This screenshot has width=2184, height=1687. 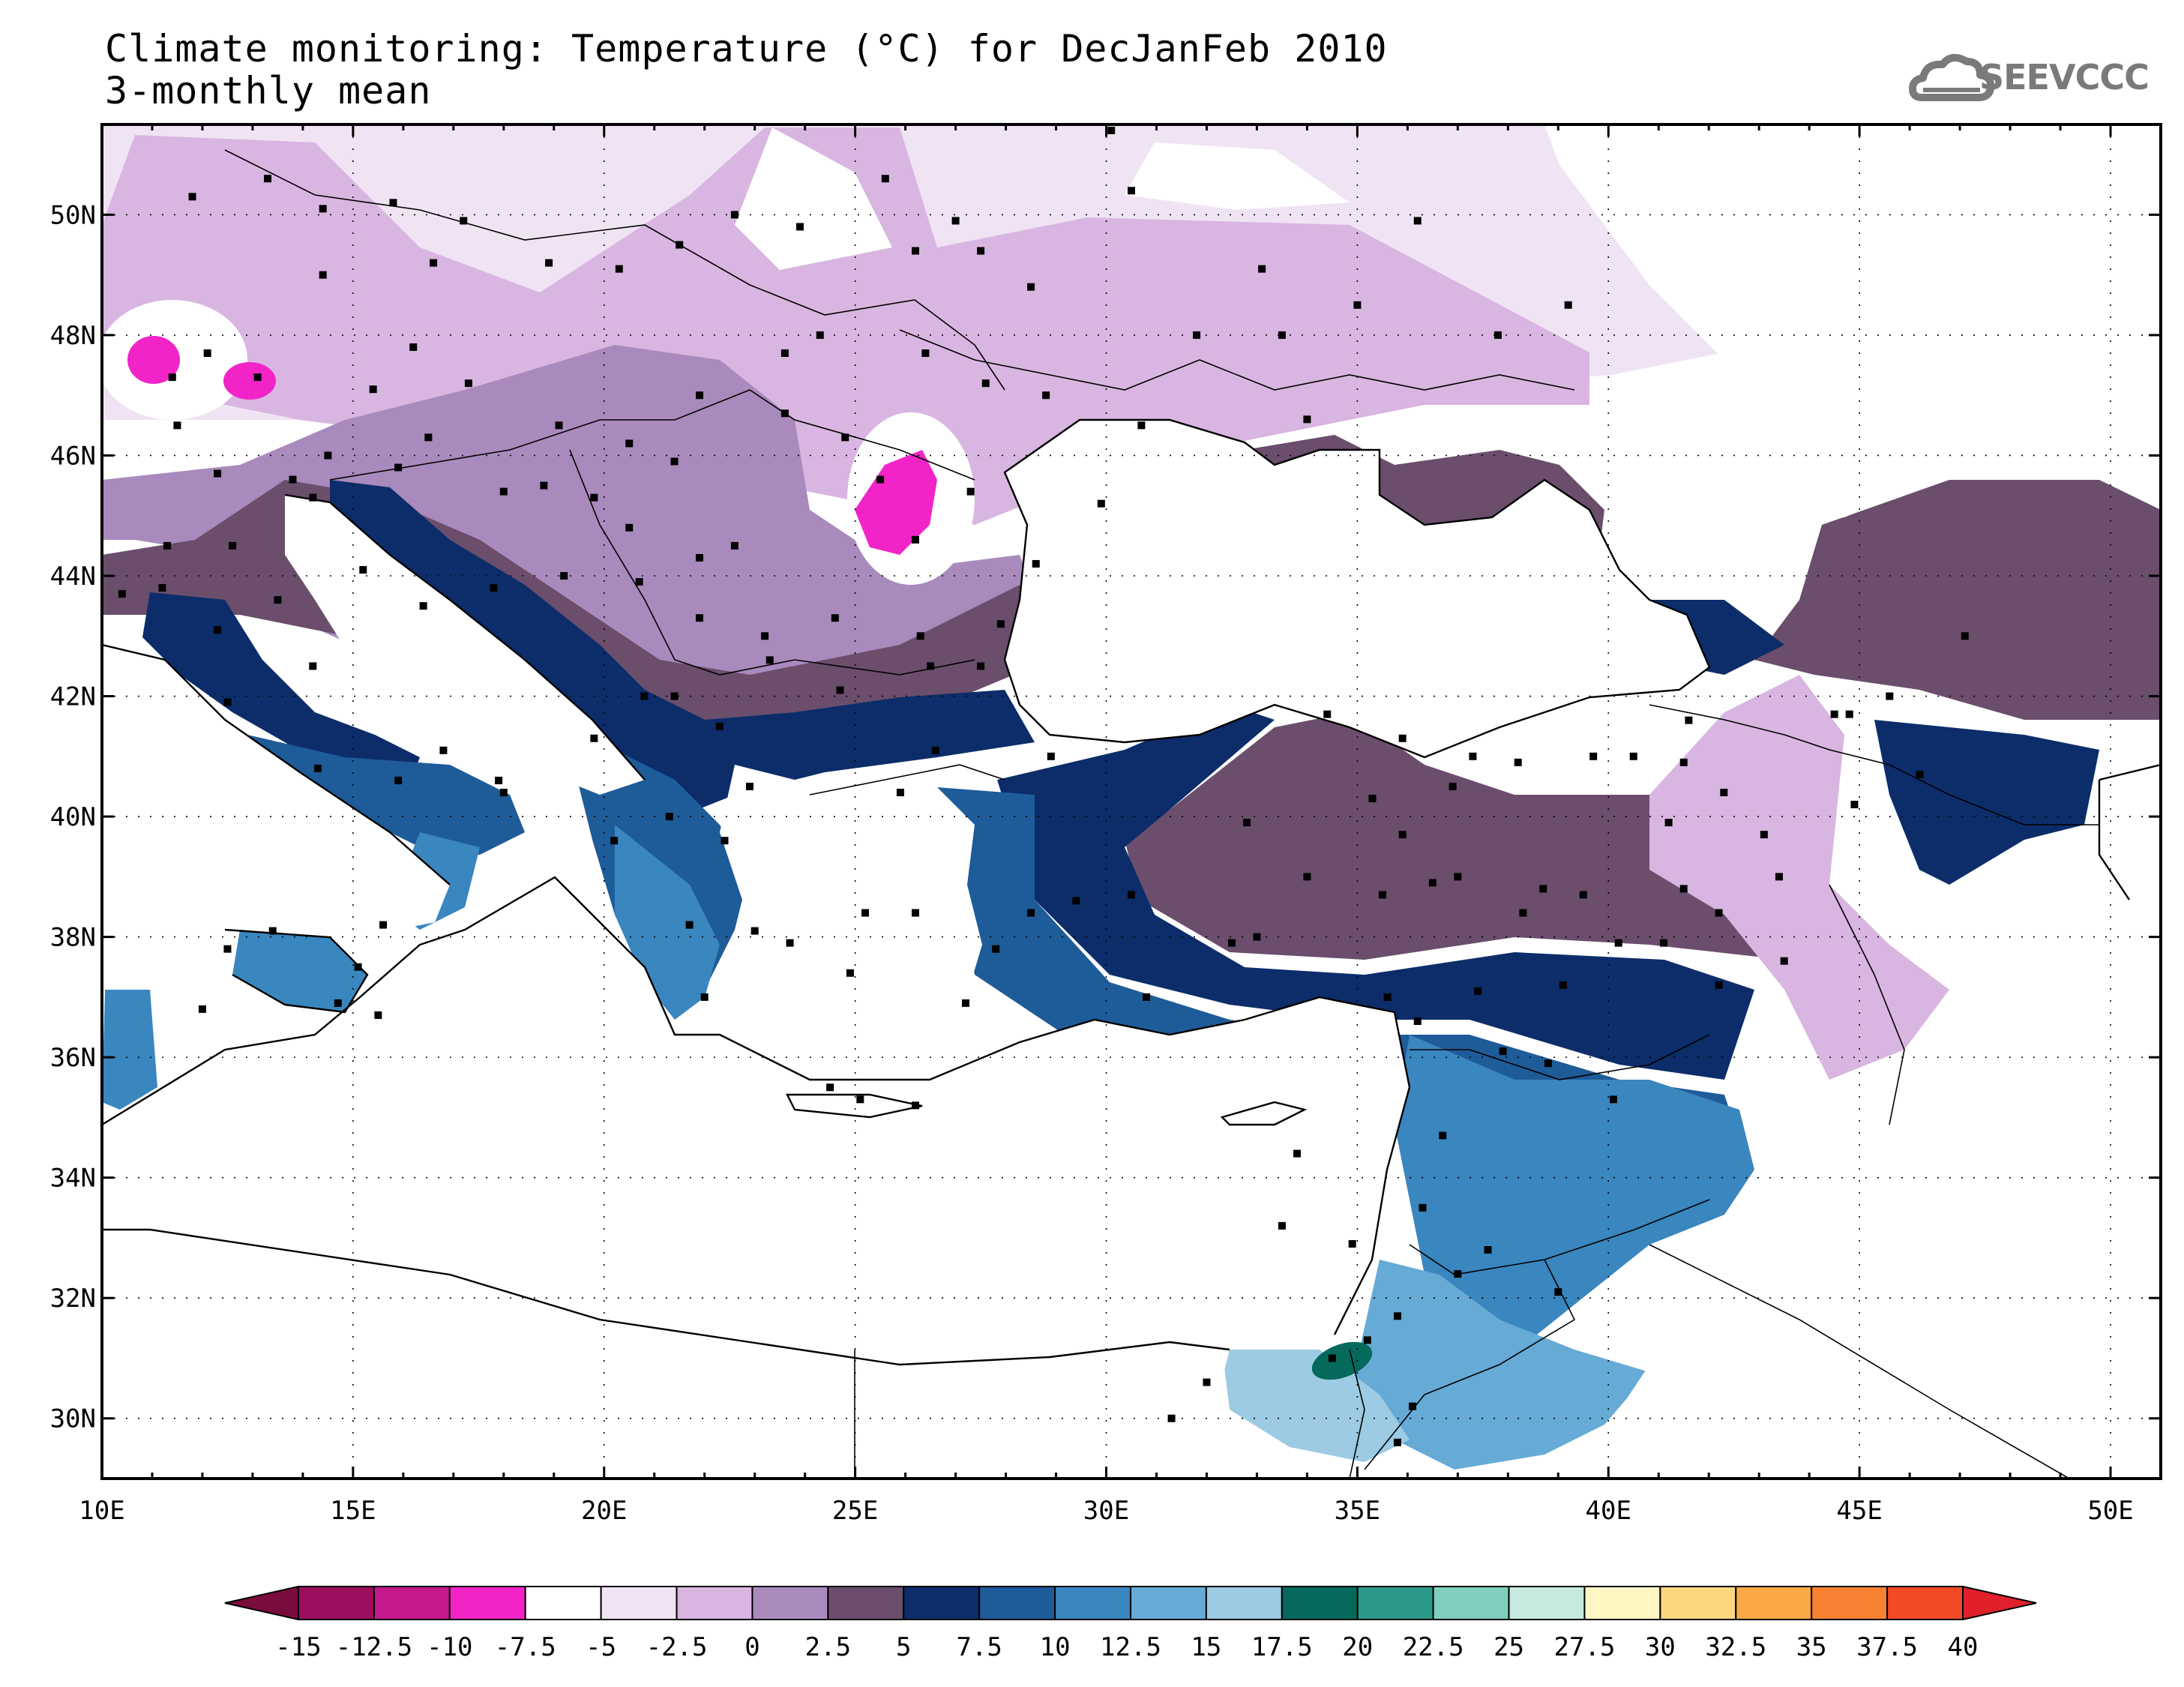 What do you see at coordinates (1887, 1647) in the screenshot?
I see `colorbar-label: 37.5` at bounding box center [1887, 1647].